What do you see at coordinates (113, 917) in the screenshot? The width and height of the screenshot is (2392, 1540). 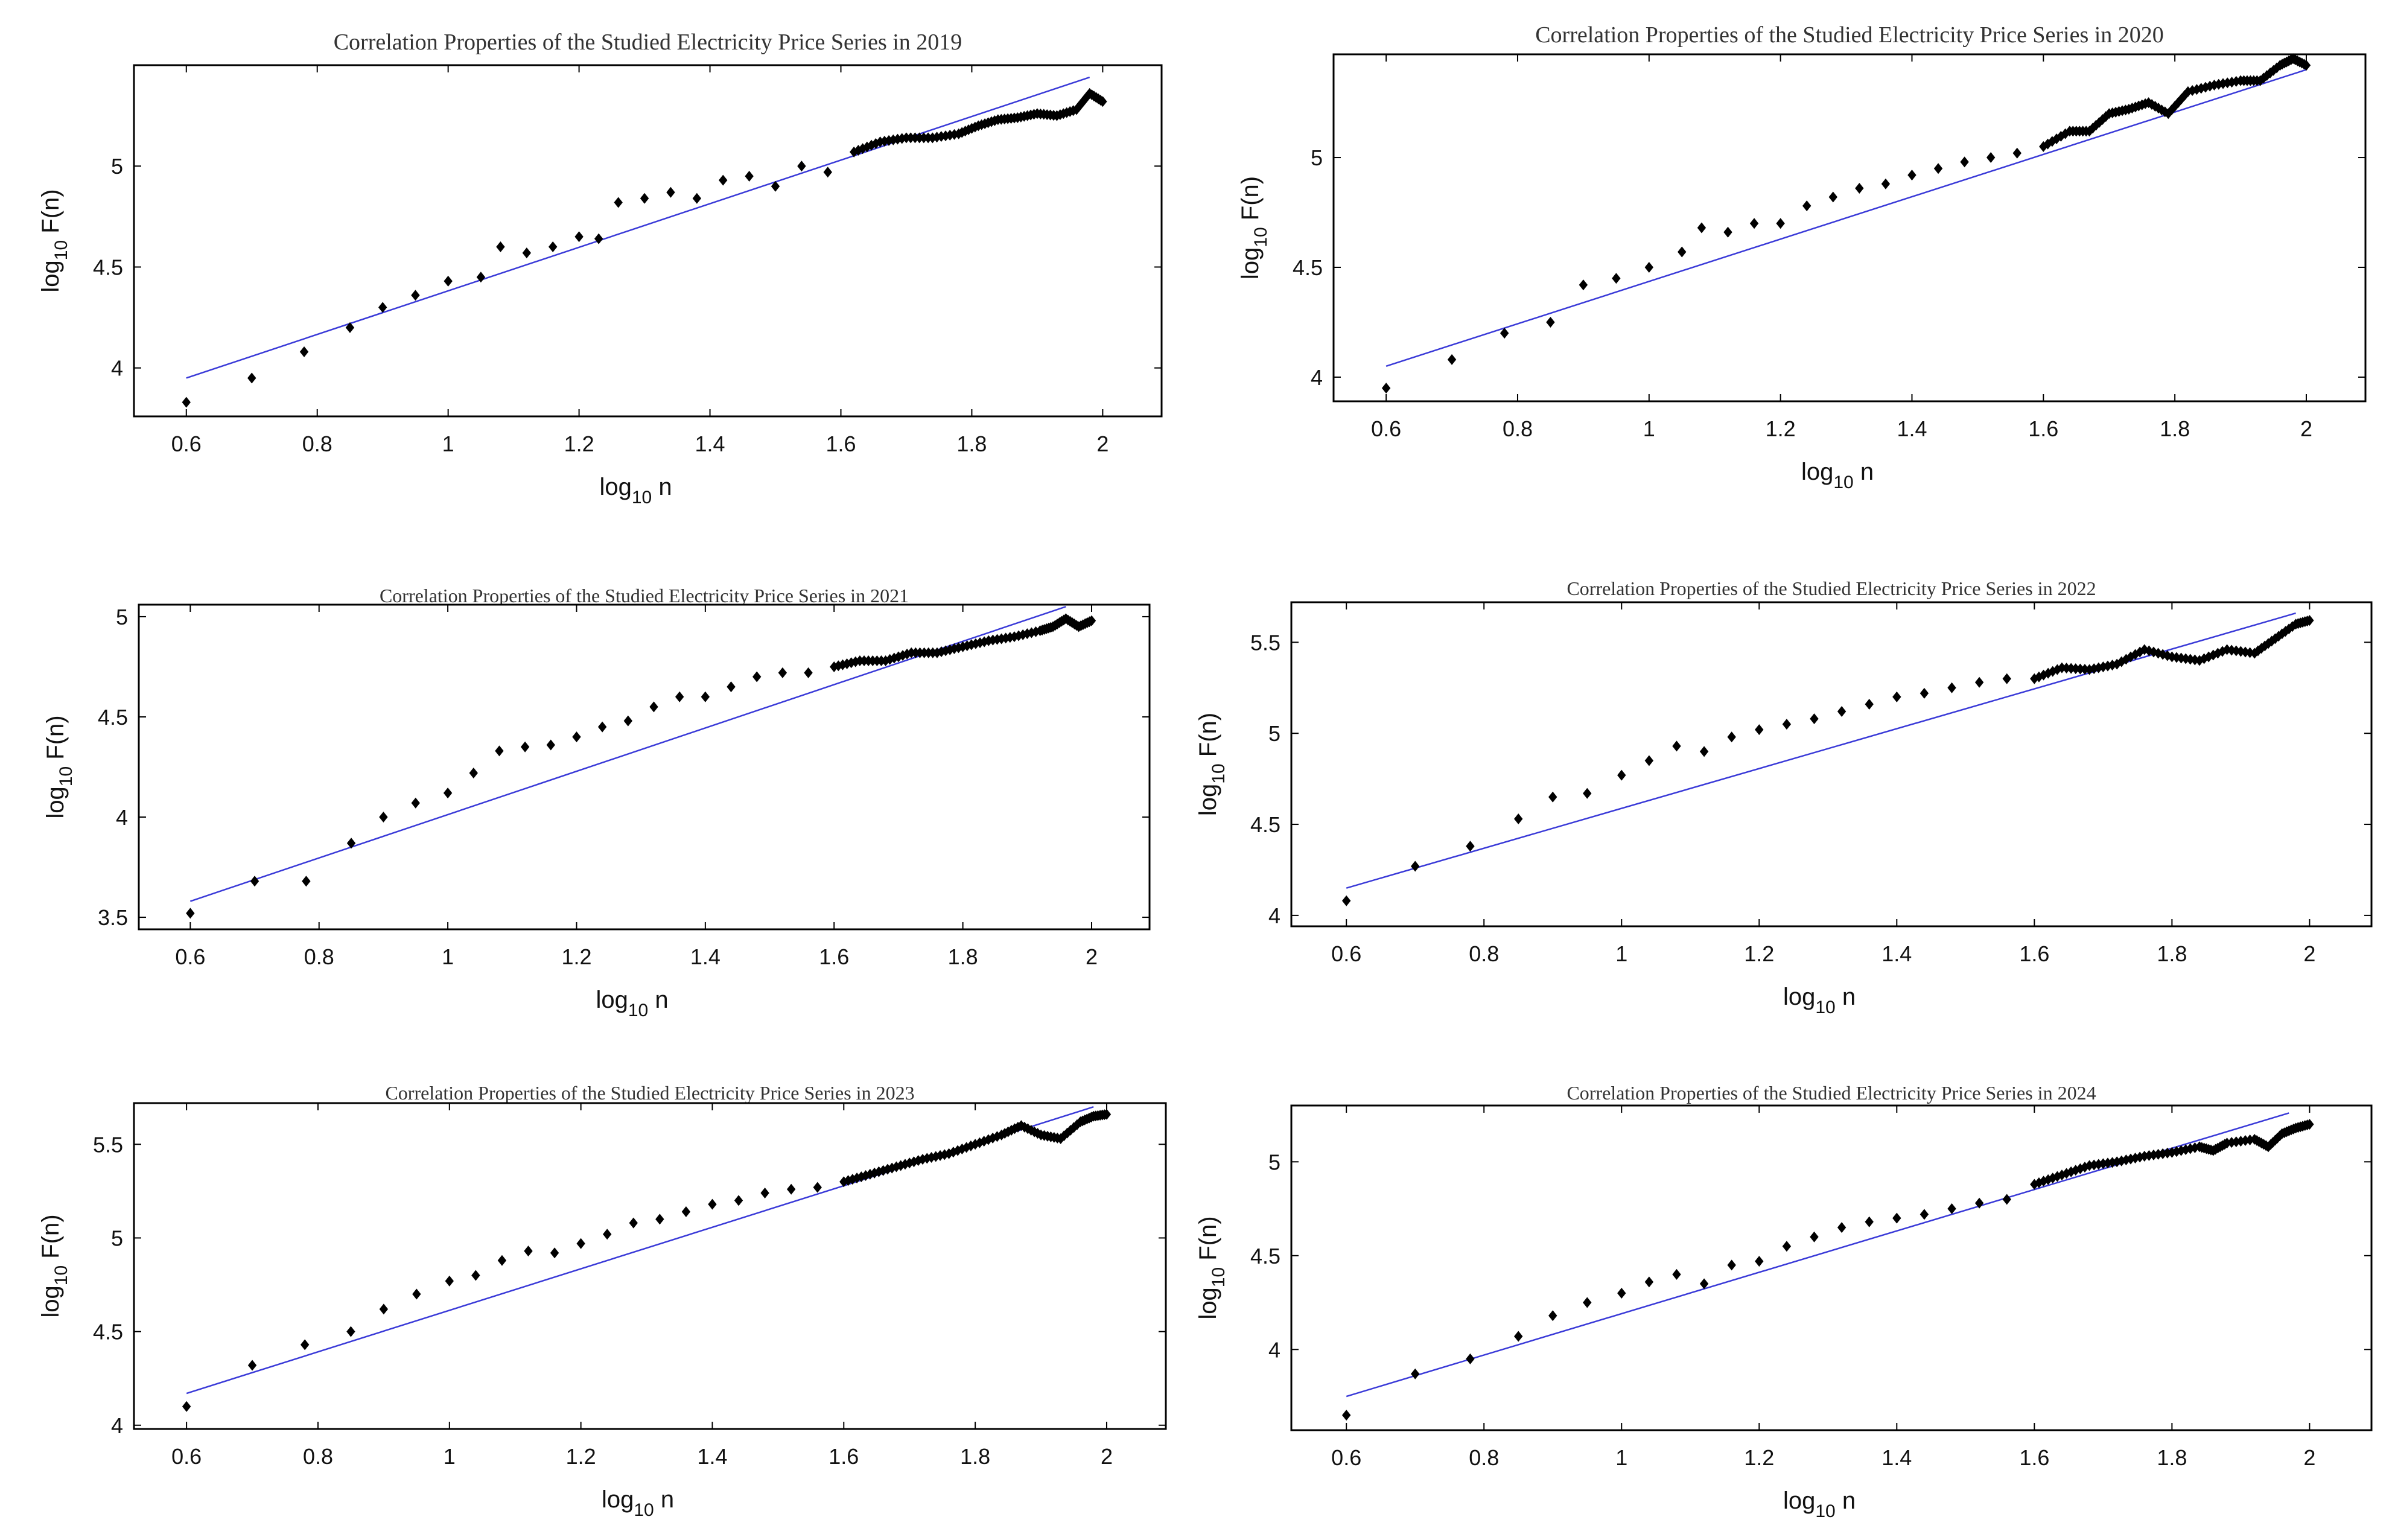 I see `y-tick-label: 3.5` at bounding box center [113, 917].